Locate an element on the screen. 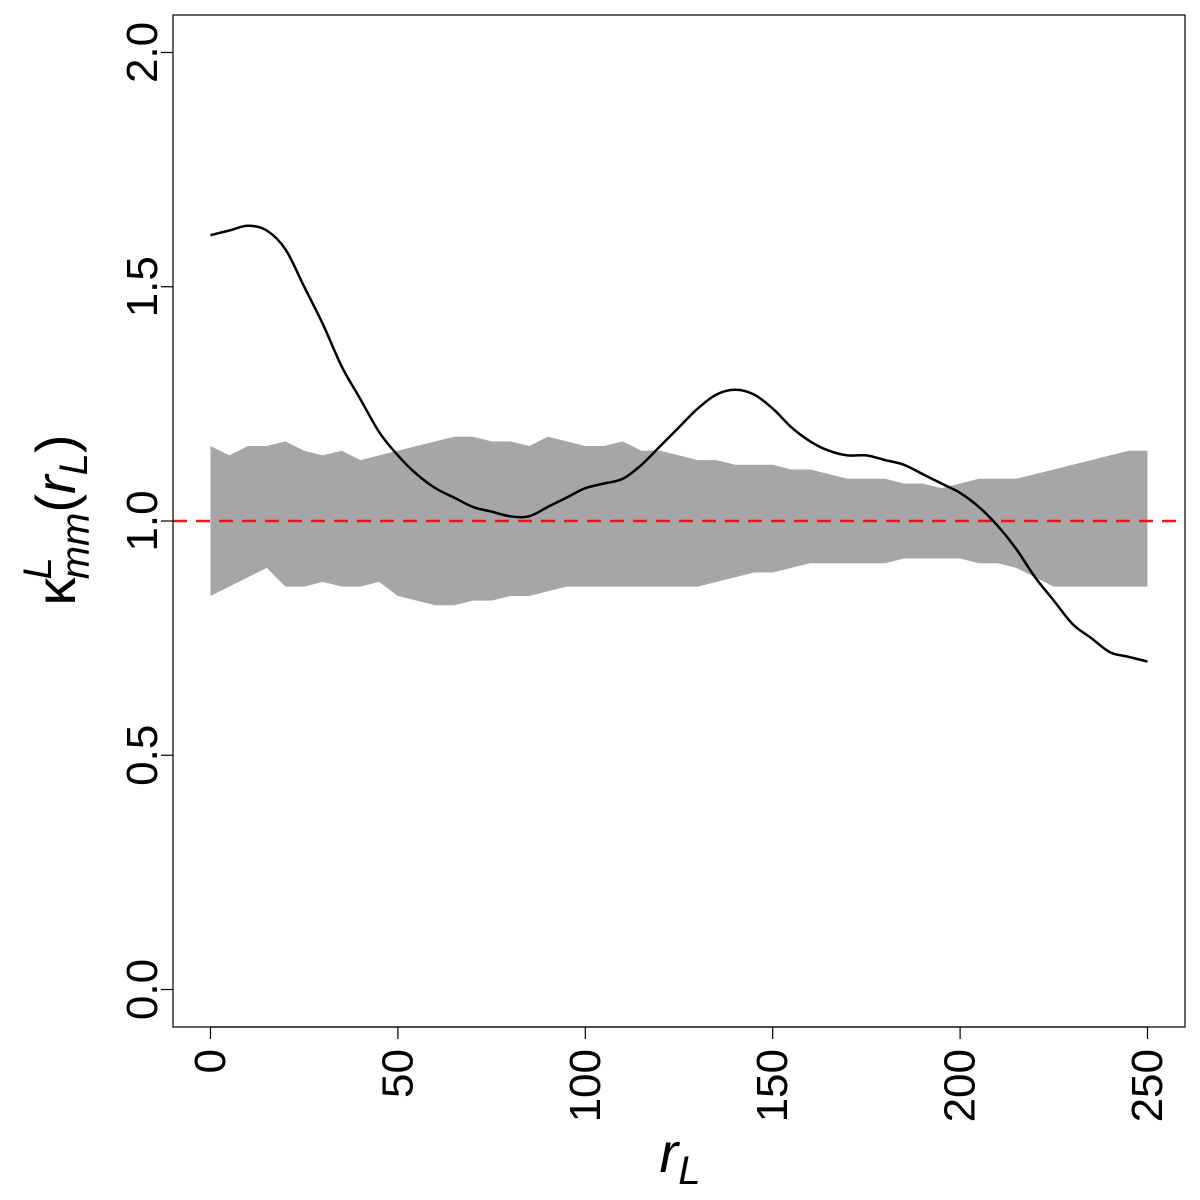  x-axis-title: rL is located at coordinates (680, 1157).